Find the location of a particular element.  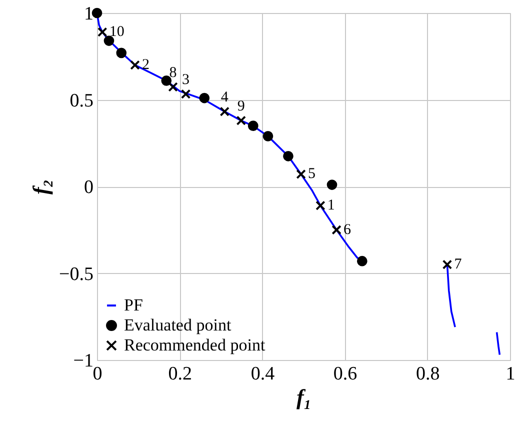

x-tick-label: 0.2 is located at coordinates (180, 374).